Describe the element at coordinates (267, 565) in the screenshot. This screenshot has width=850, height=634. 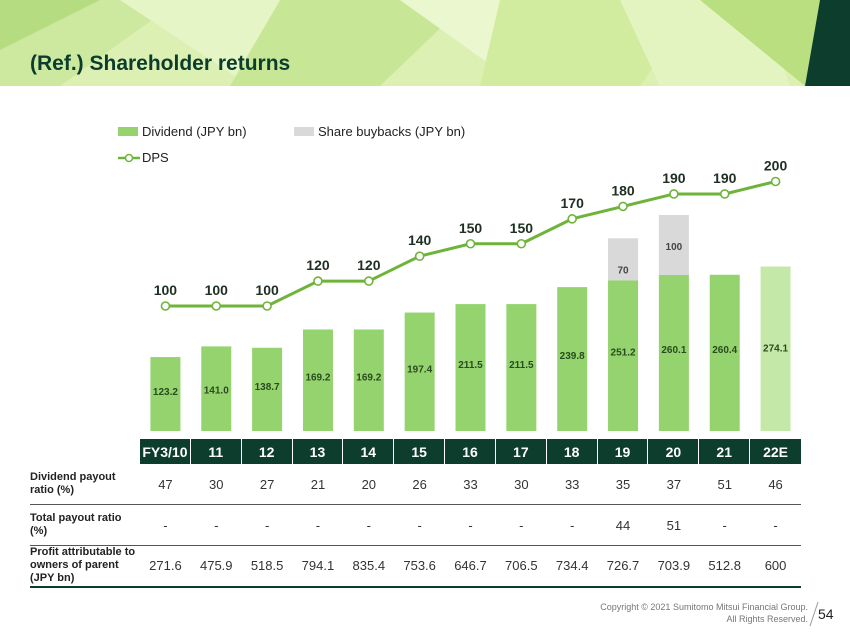
I see `table-cell: 518.5` at that location.